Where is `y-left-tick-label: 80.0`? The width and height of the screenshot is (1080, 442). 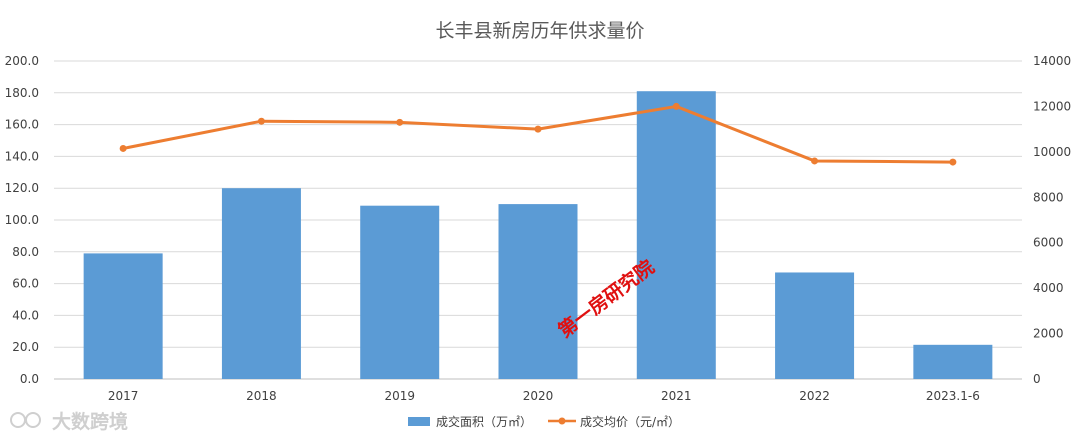
y-left-tick-label: 80.0 is located at coordinates (25, 252).